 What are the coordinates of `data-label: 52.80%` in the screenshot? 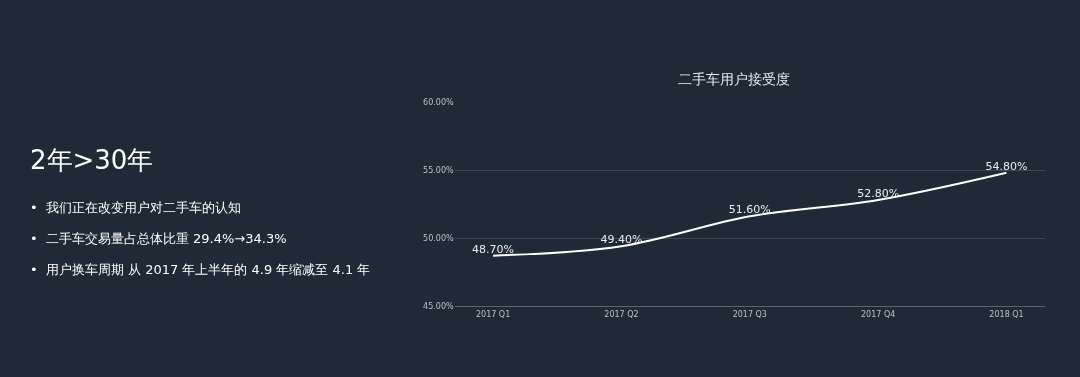 It's located at (878, 194).